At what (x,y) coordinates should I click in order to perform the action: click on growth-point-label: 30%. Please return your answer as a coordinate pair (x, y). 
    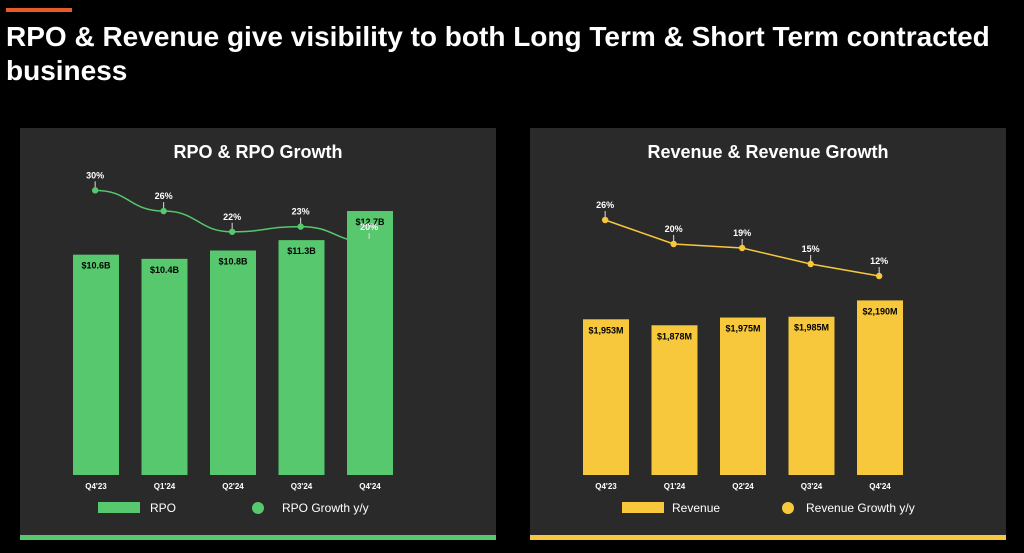
    Looking at the image, I should click on (95, 175).